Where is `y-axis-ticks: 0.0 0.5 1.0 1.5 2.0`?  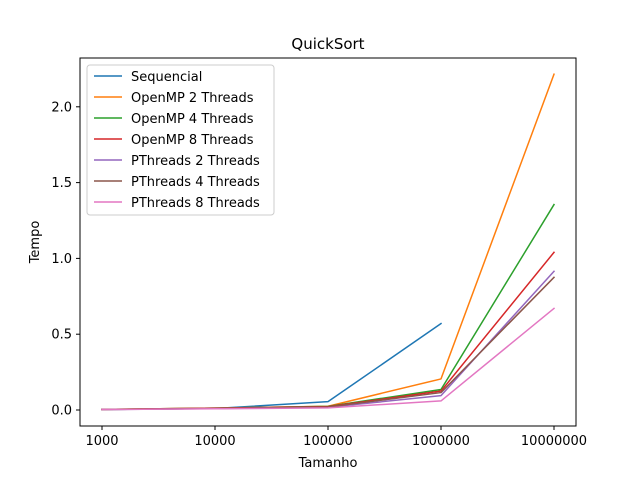 y-axis-ticks: 0.0 0.5 1.0 1.5 2.0 is located at coordinates (65, 259).